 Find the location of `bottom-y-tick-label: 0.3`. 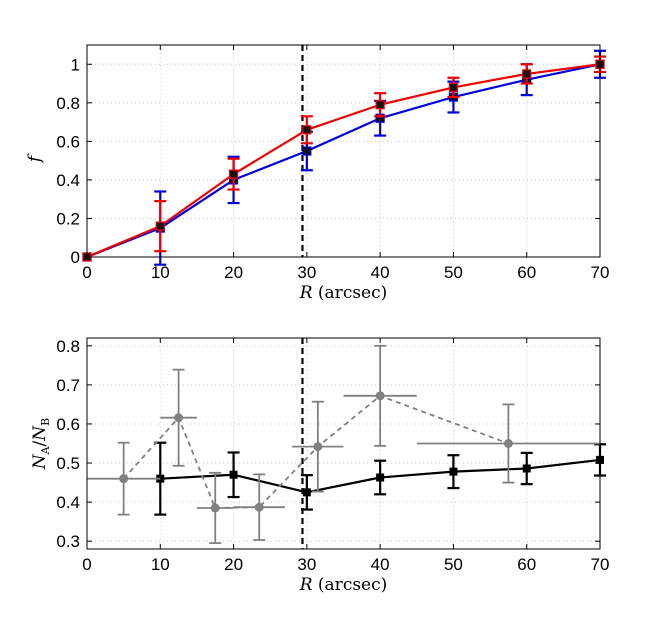

bottom-y-tick-label: 0.3 is located at coordinates (68, 541).